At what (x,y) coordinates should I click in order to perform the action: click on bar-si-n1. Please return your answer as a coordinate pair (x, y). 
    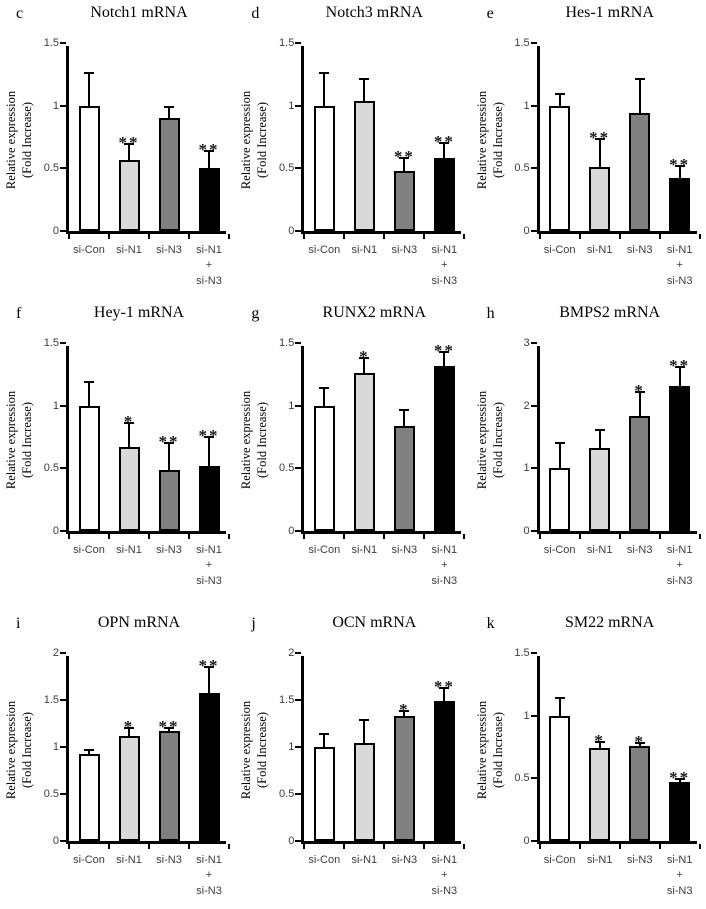
    Looking at the image, I should click on (364, 452).